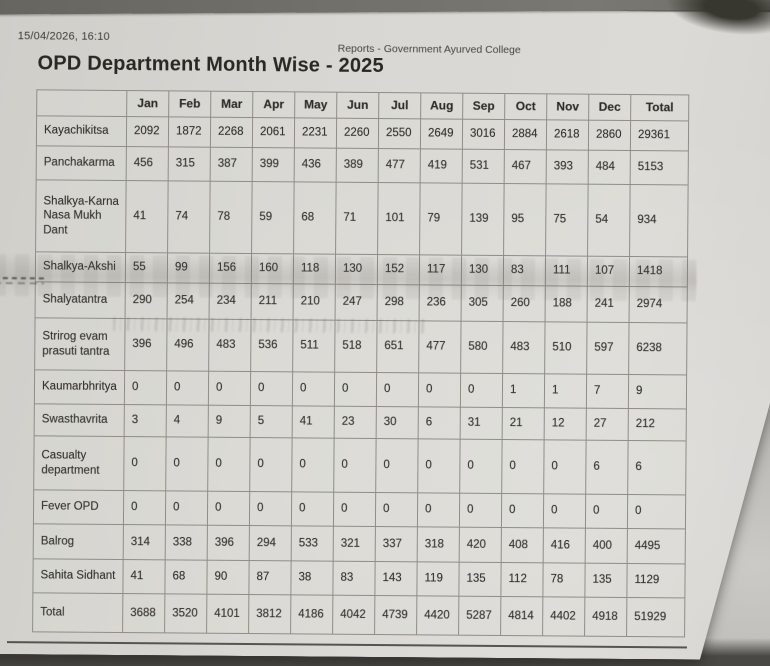 The height and width of the screenshot is (666, 770). What do you see at coordinates (357, 133) in the screenshot?
I see `value-cell: 2260` at bounding box center [357, 133].